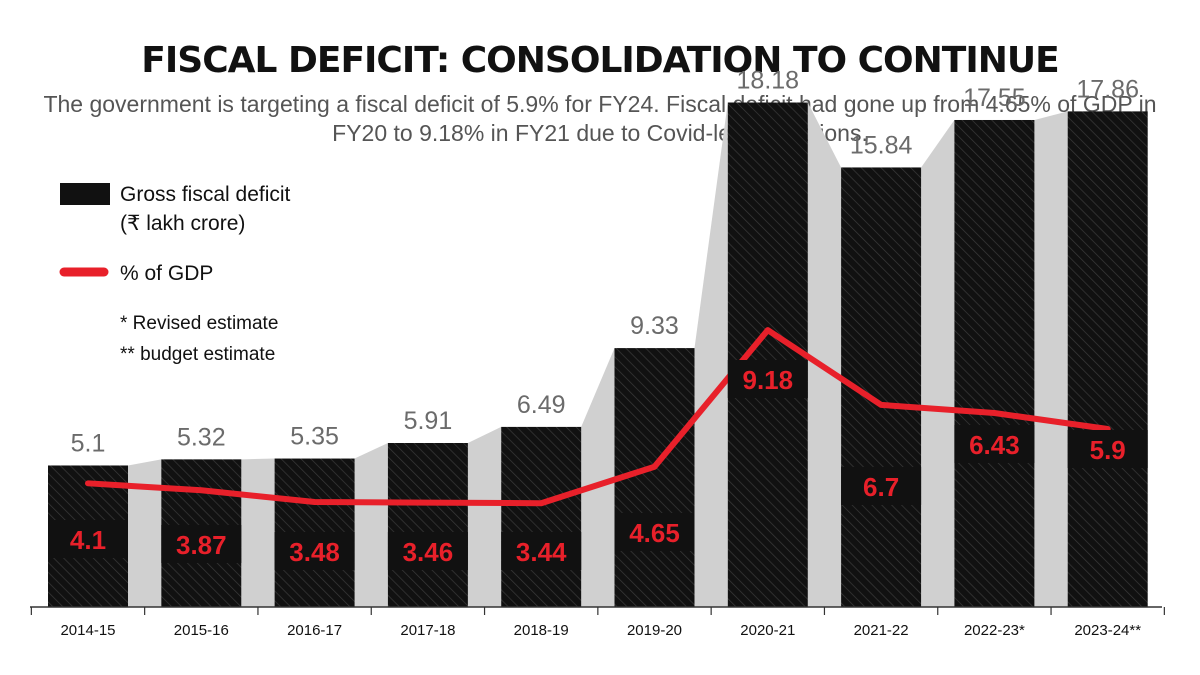  What do you see at coordinates (314, 437) in the screenshot?
I see `bar-value-label: 5.35` at bounding box center [314, 437].